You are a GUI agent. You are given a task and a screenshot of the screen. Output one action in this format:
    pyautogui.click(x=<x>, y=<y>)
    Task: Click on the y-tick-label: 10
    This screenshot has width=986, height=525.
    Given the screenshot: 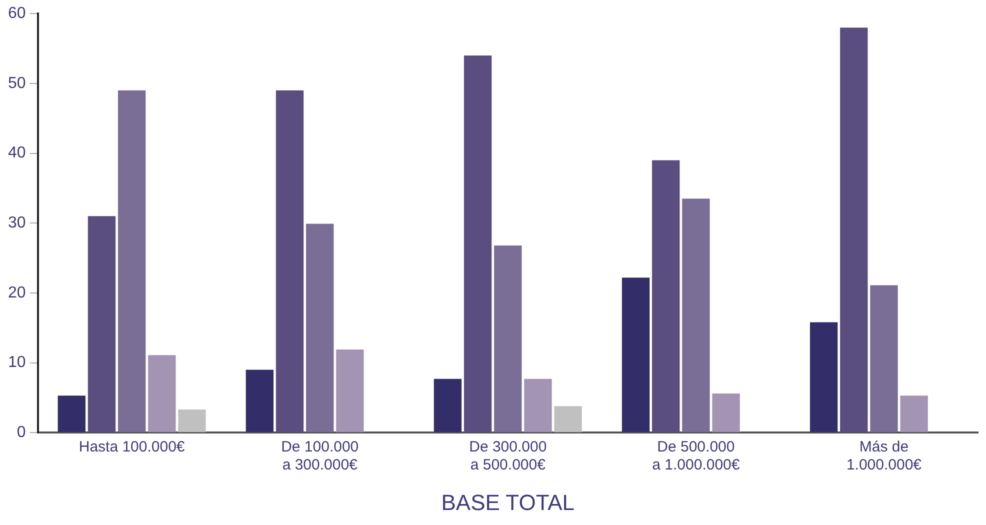 What is the action you would take?
    pyautogui.click(x=17, y=363)
    